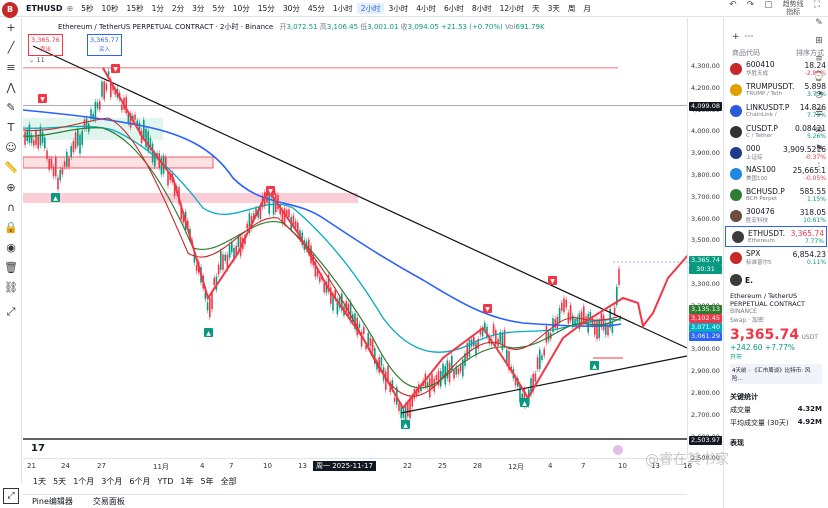 The image size is (828, 508). What do you see at coordinates (70, 8) in the screenshot?
I see `add-symbol-icon: ⊕` at bounding box center [70, 8].